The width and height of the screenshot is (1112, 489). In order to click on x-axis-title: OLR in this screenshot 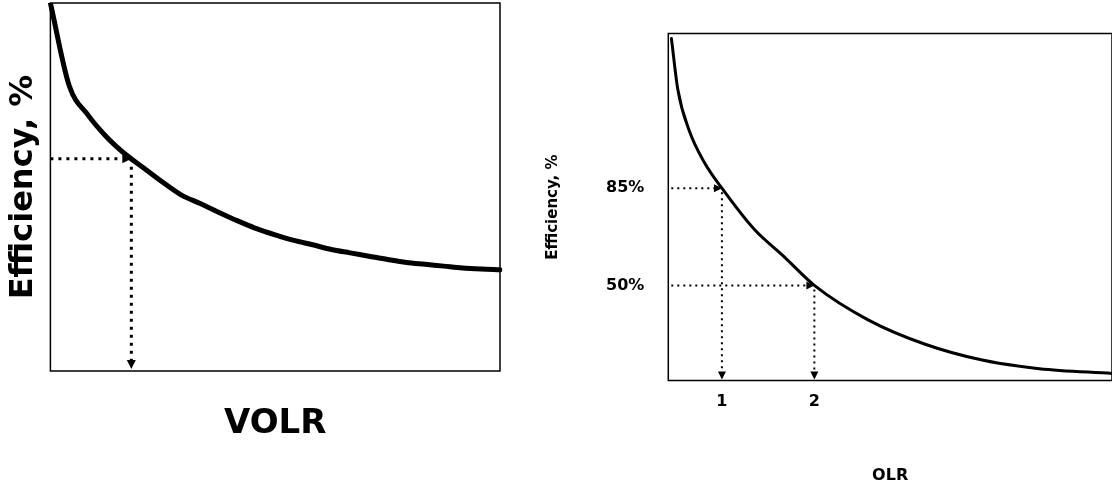, I will do `click(890, 474)`.